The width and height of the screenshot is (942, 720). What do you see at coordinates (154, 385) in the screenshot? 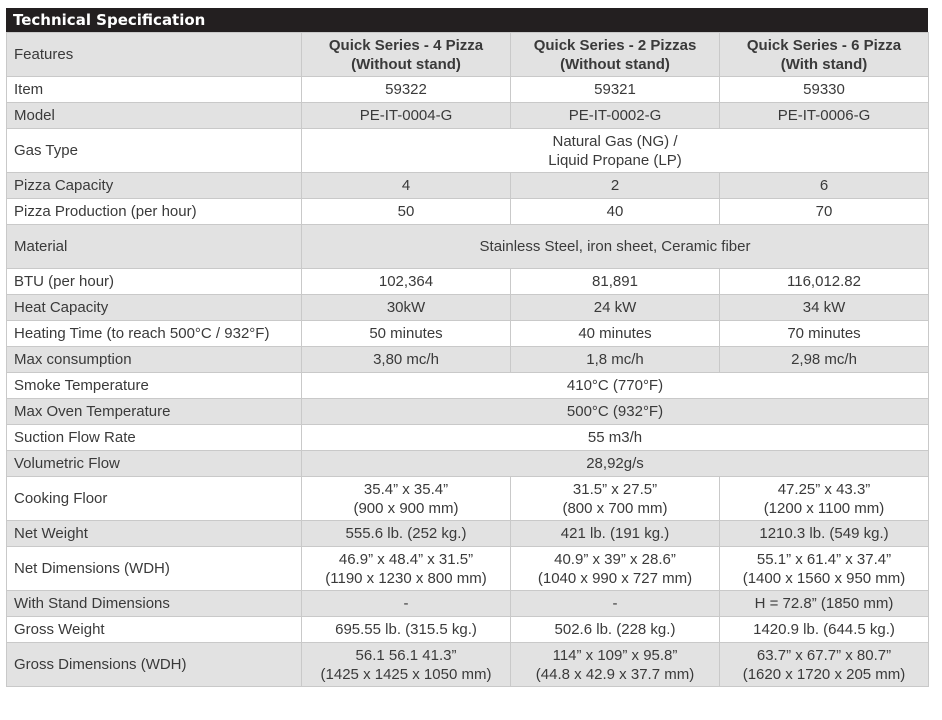
I see `row-label: Smoke Temperature` at bounding box center [154, 385].